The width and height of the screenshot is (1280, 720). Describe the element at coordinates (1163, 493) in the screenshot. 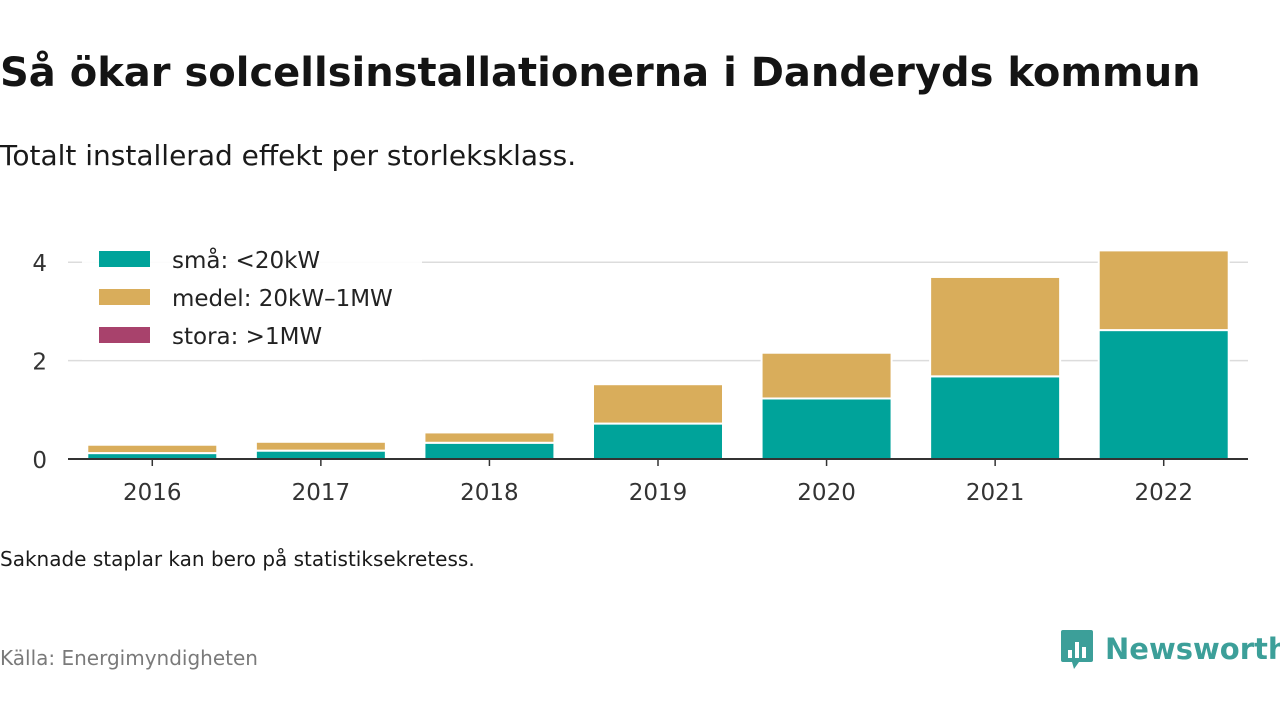

I see `x-tick-label: 2022` at that location.